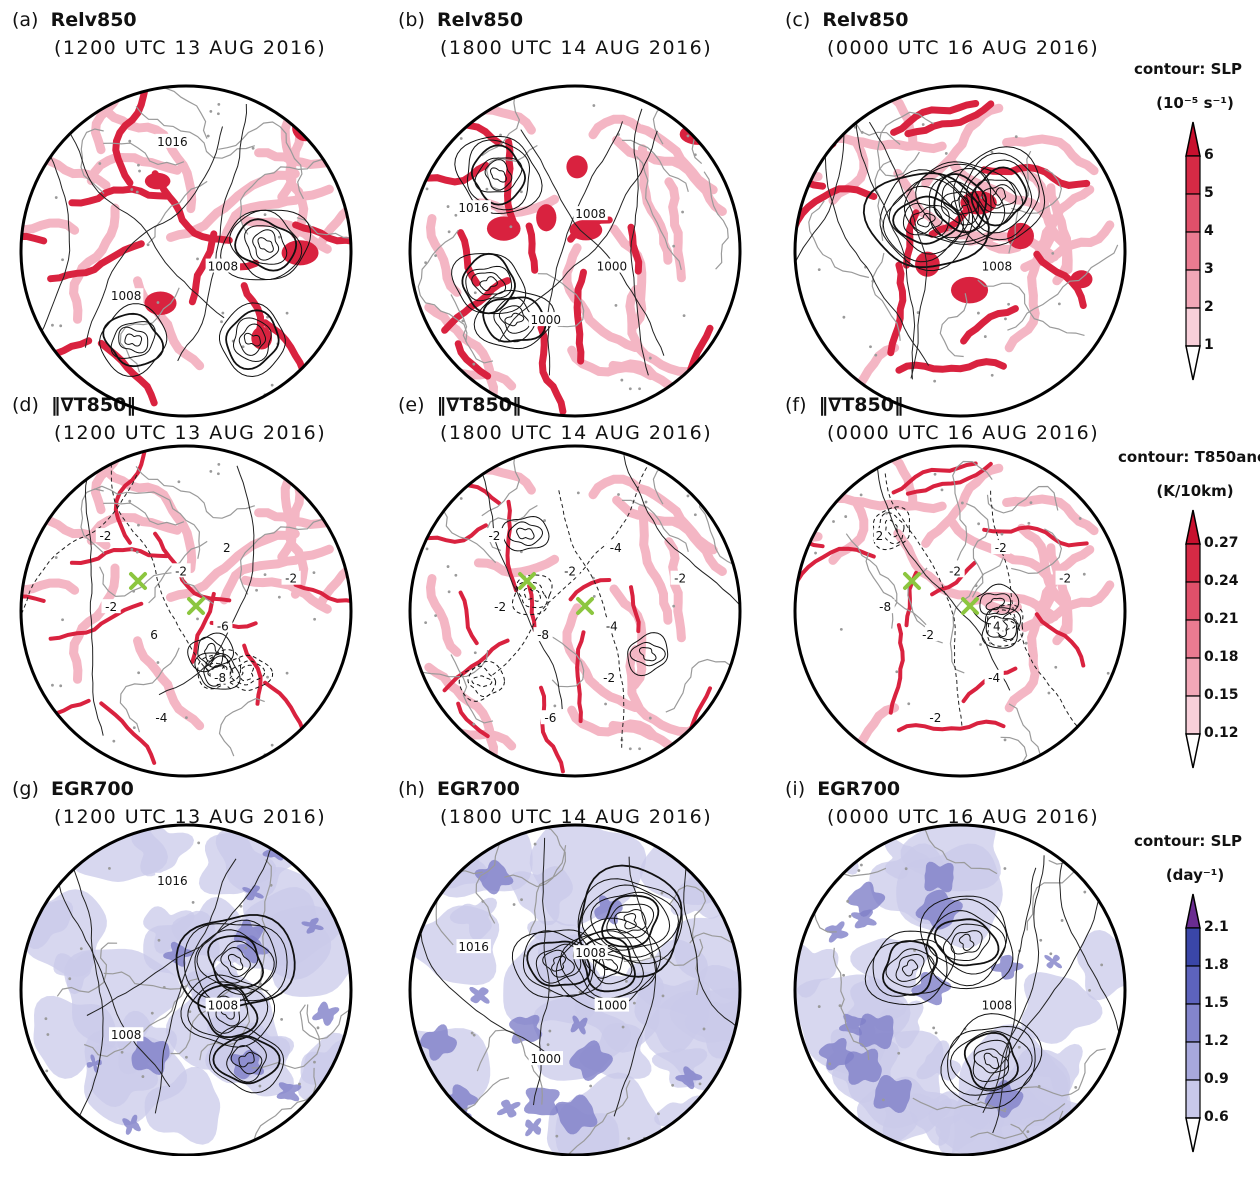 The height and width of the screenshot is (1182, 1260). Describe the element at coordinates (154, 635) in the screenshot. I see `contour-label: 6` at that location.